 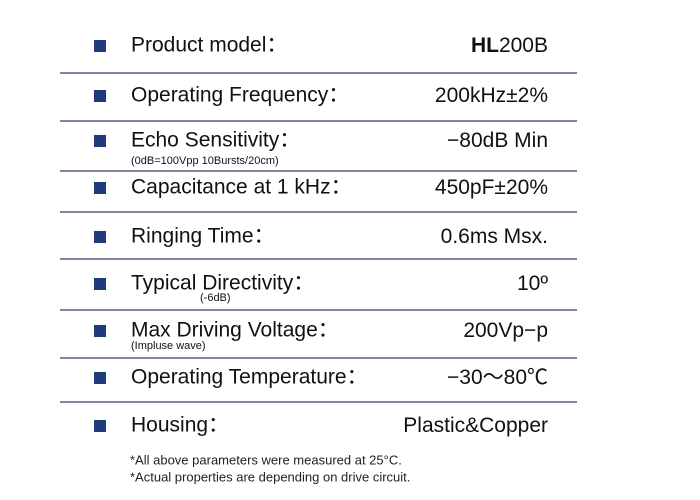 I want to click on spec-value-text: 0.6ms Msx., so click(x=494, y=236).